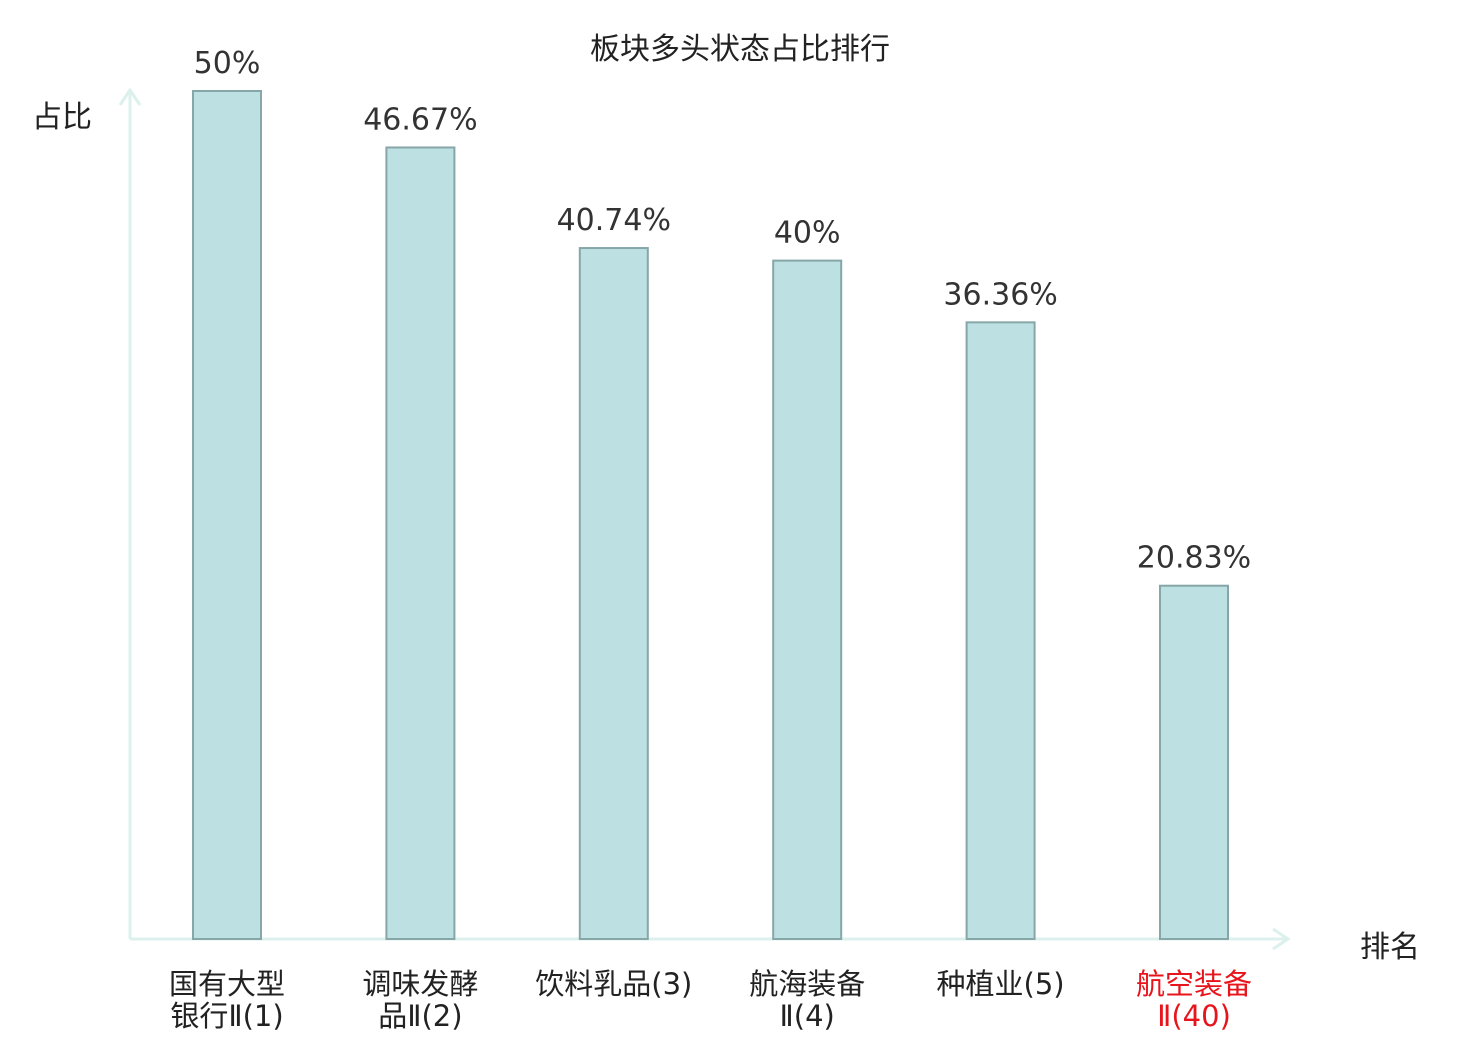 The image size is (1480, 1040). What do you see at coordinates (1001, 984) in the screenshot?
I see `category-tick-label: 种植业(5)` at bounding box center [1001, 984].